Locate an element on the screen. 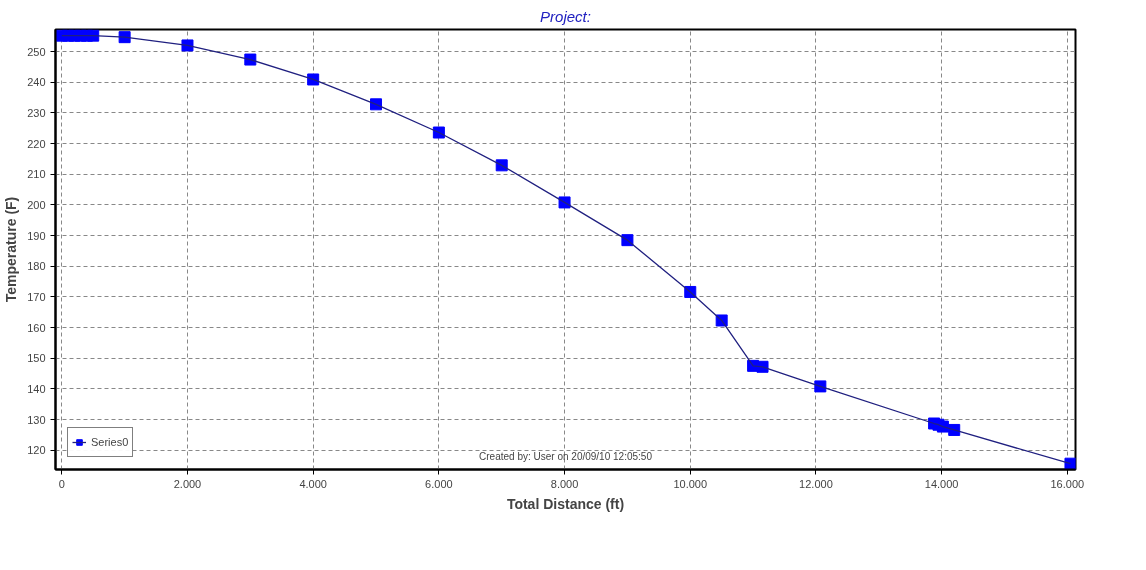 The height and width of the screenshot is (570, 1146). y-tick-label: 120 is located at coordinates (36, 450).